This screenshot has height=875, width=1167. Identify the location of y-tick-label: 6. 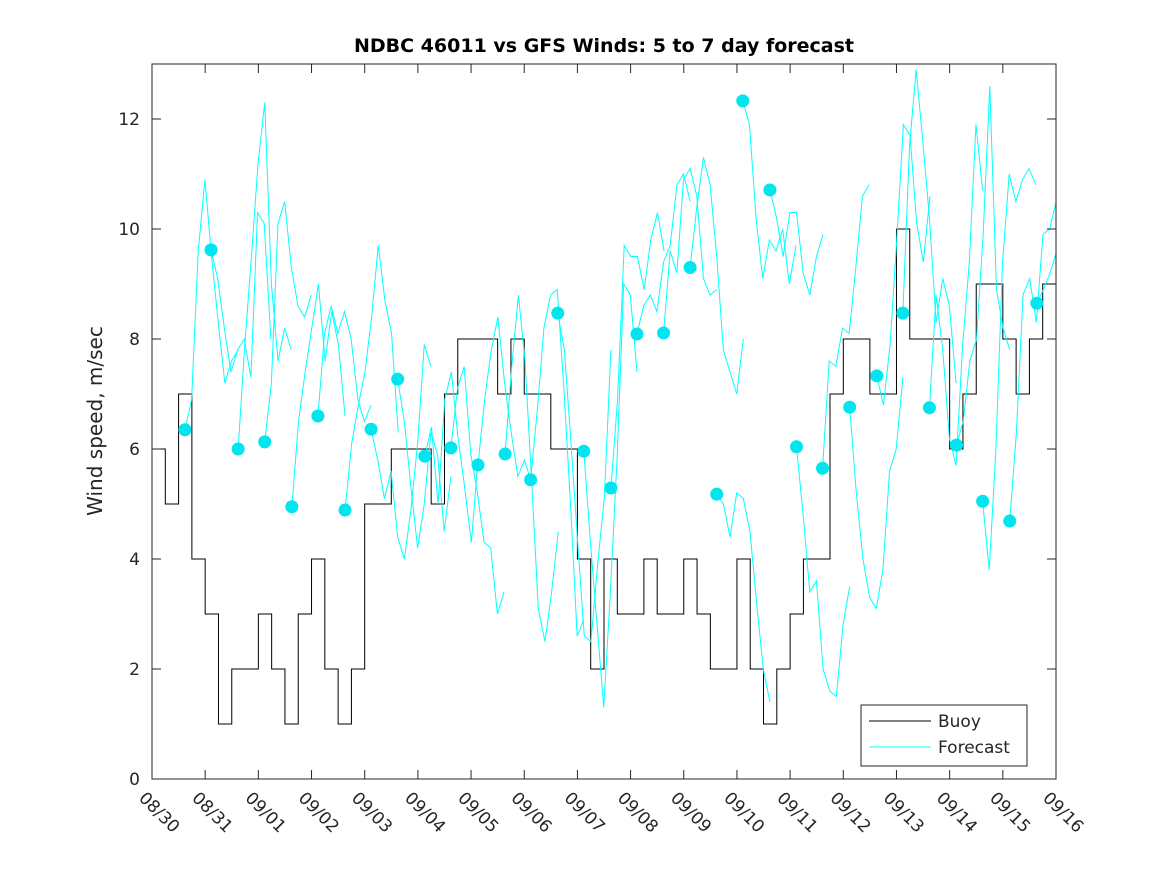
(134, 450).